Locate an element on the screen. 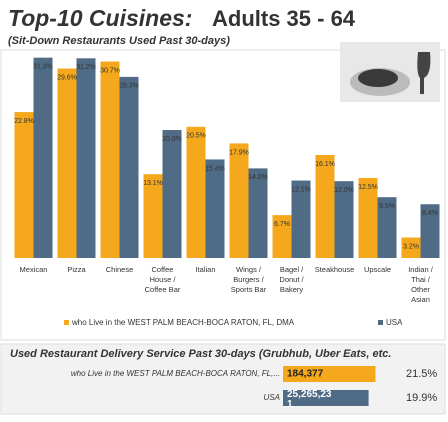  x-tick-label: Bagel / Donut / Bakery is located at coordinates (291, 279).